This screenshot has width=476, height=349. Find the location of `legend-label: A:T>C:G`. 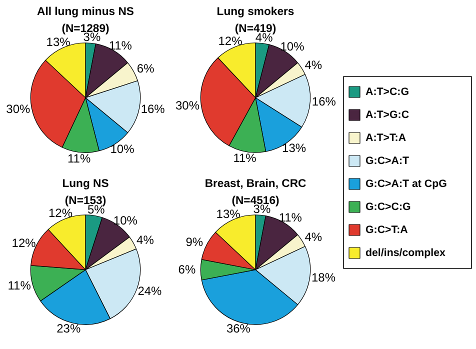

legend-label: A:T>C:G is located at coordinates (388, 92).